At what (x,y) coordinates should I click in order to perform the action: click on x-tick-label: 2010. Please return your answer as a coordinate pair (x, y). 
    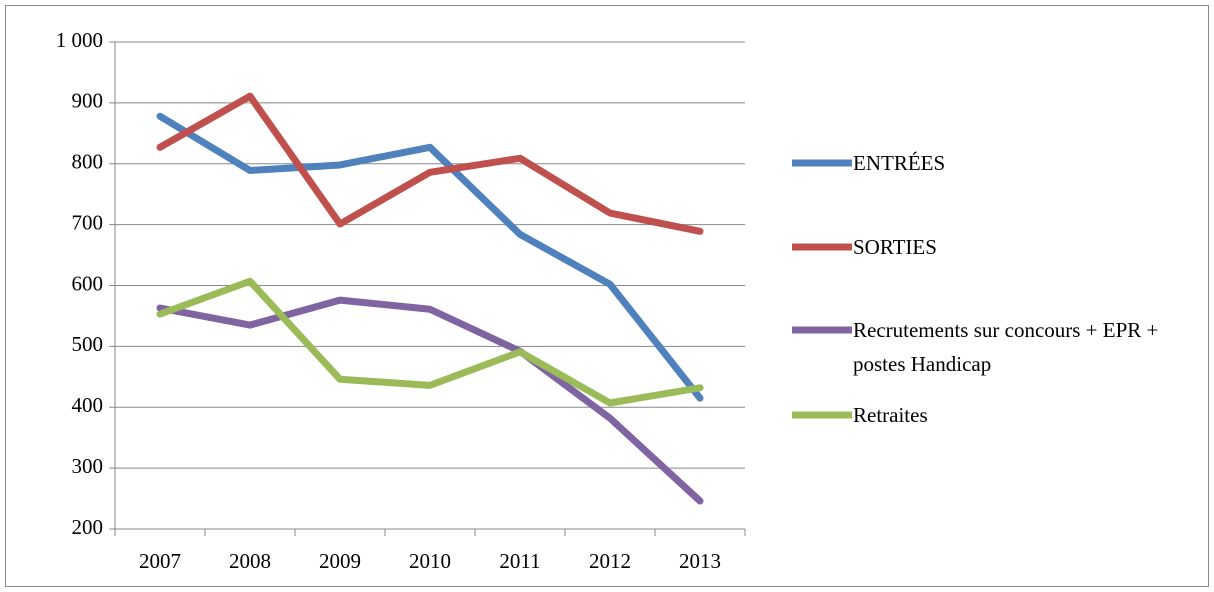
    Looking at the image, I should click on (430, 561).